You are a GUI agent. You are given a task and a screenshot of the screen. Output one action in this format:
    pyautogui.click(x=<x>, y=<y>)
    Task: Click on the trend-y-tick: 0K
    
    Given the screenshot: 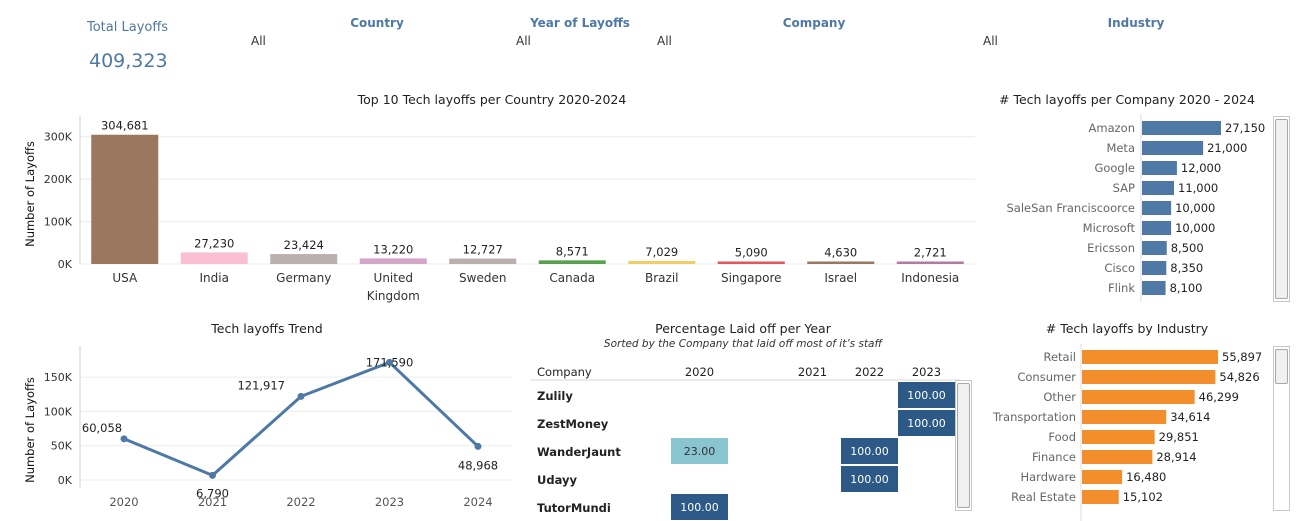 What is the action you would take?
    pyautogui.click(x=65, y=480)
    